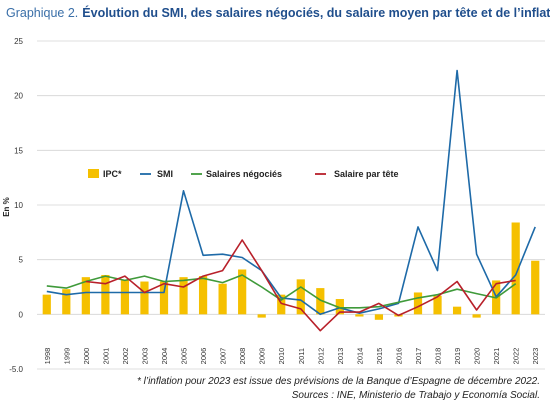 The width and height of the screenshot is (550, 407). What do you see at coordinates (398, 356) in the screenshot?
I see `x-tick-label: 2016` at bounding box center [398, 356].